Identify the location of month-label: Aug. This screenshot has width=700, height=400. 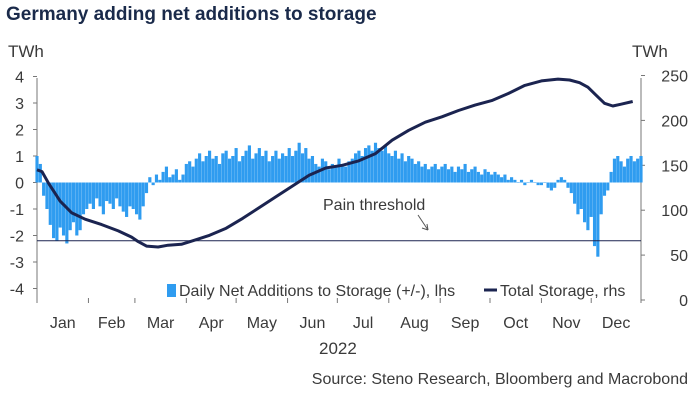
(414, 323).